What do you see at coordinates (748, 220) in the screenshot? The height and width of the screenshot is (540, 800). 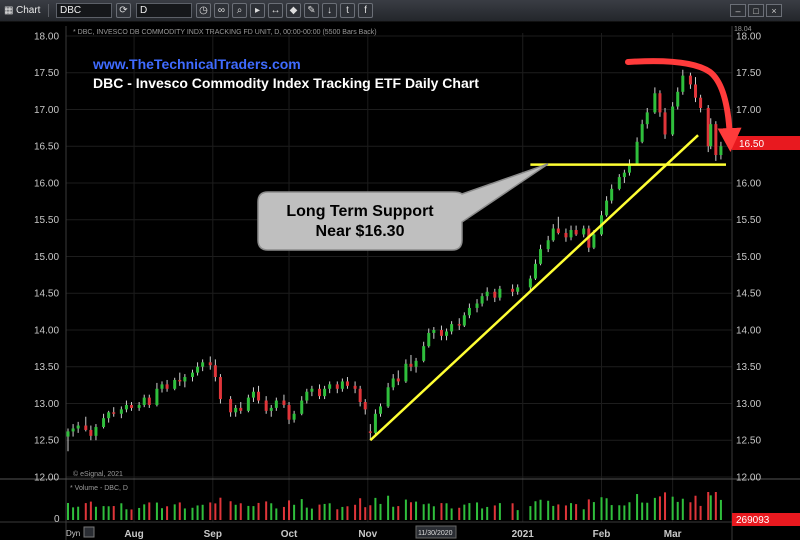 I see `y-tick-label-right: 15.50` at bounding box center [748, 220].